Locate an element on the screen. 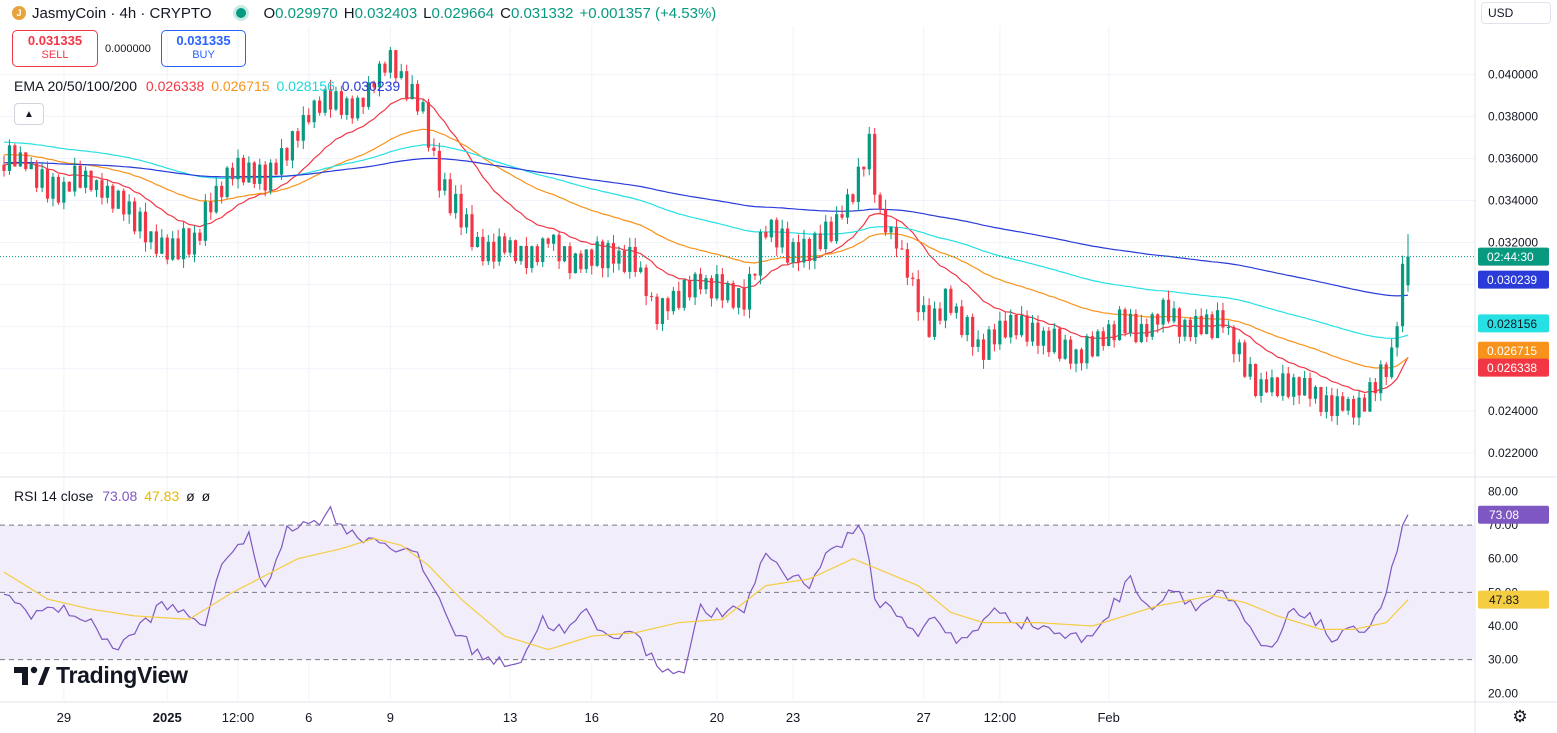 Image resolution: width=1557 pixels, height=733 pixels. rsi-legend: RSI 14 close 73.08 47.83 ø ø is located at coordinates (112, 496).